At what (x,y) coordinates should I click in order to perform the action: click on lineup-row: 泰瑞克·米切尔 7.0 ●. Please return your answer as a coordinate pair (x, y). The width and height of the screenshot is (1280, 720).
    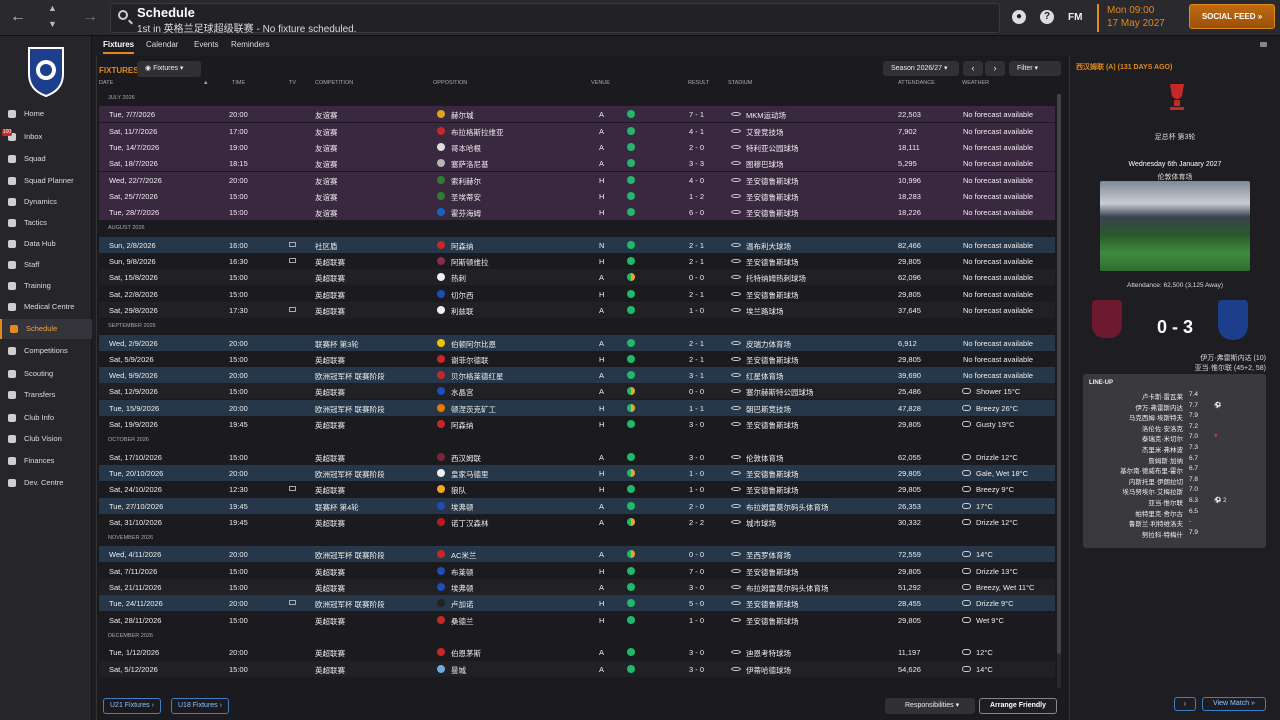
    Looking at the image, I should click on (1174, 438).